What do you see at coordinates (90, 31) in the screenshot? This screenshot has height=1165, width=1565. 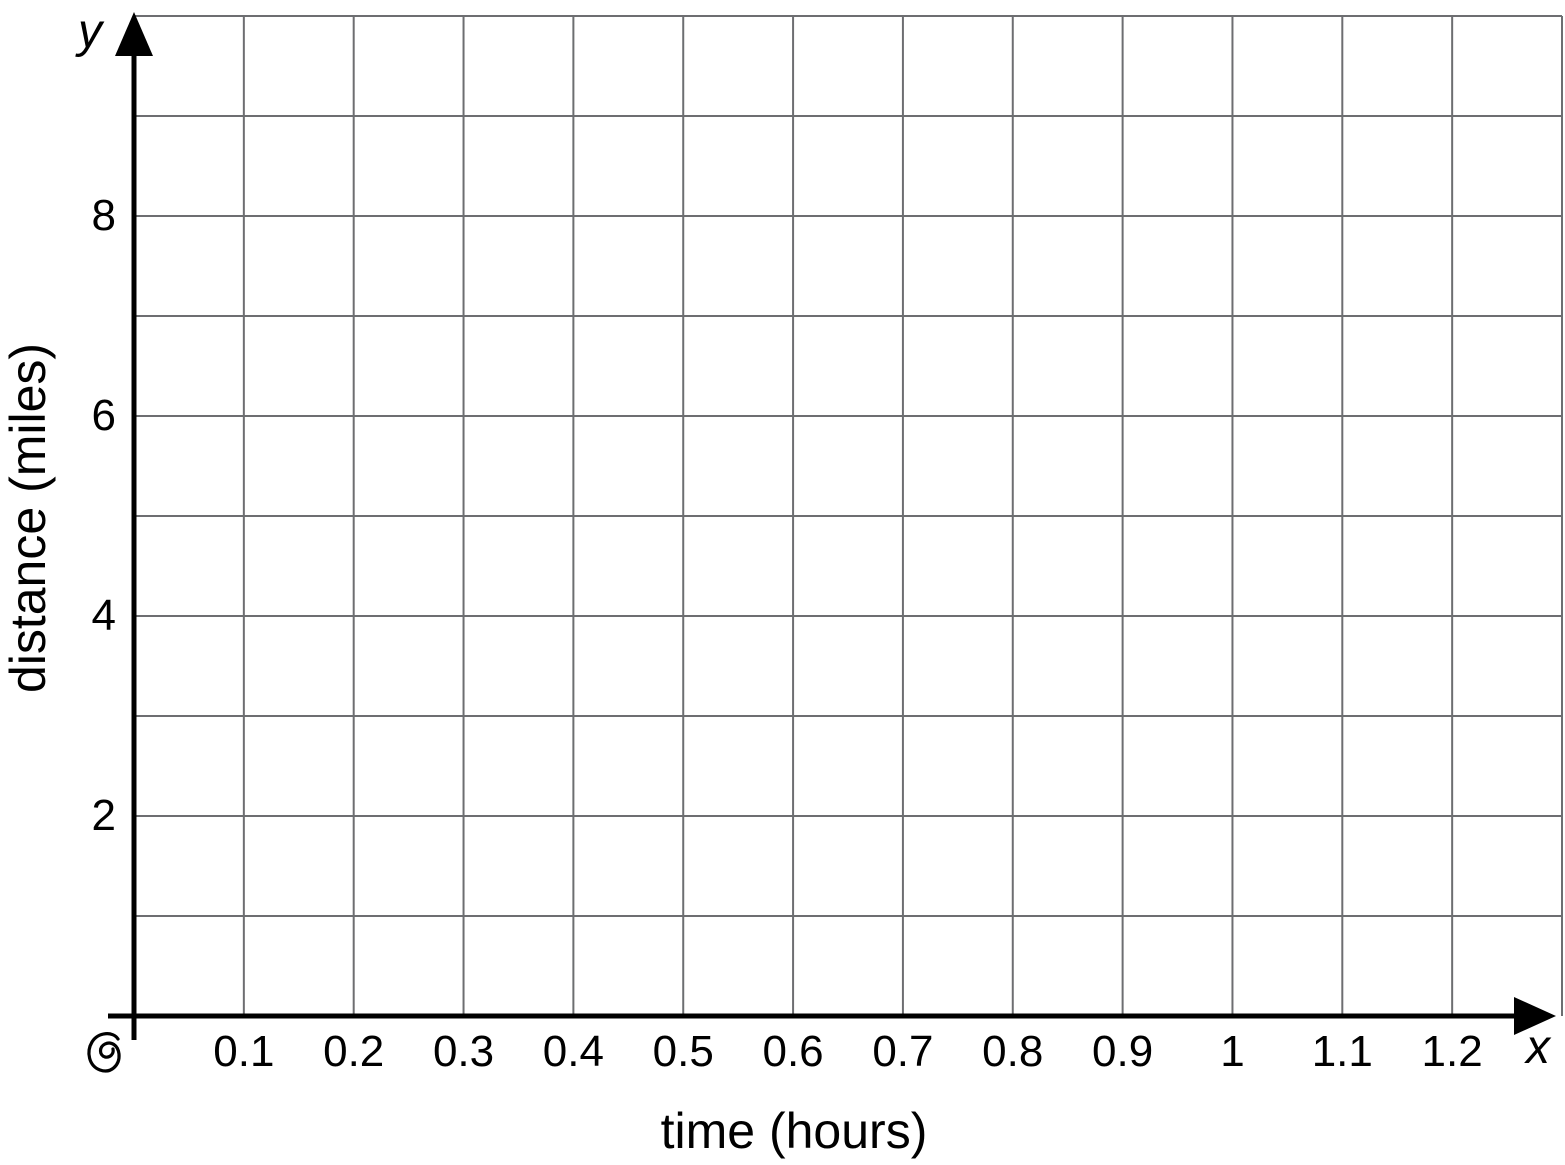 I see `y-axis-letter: y` at bounding box center [90, 31].